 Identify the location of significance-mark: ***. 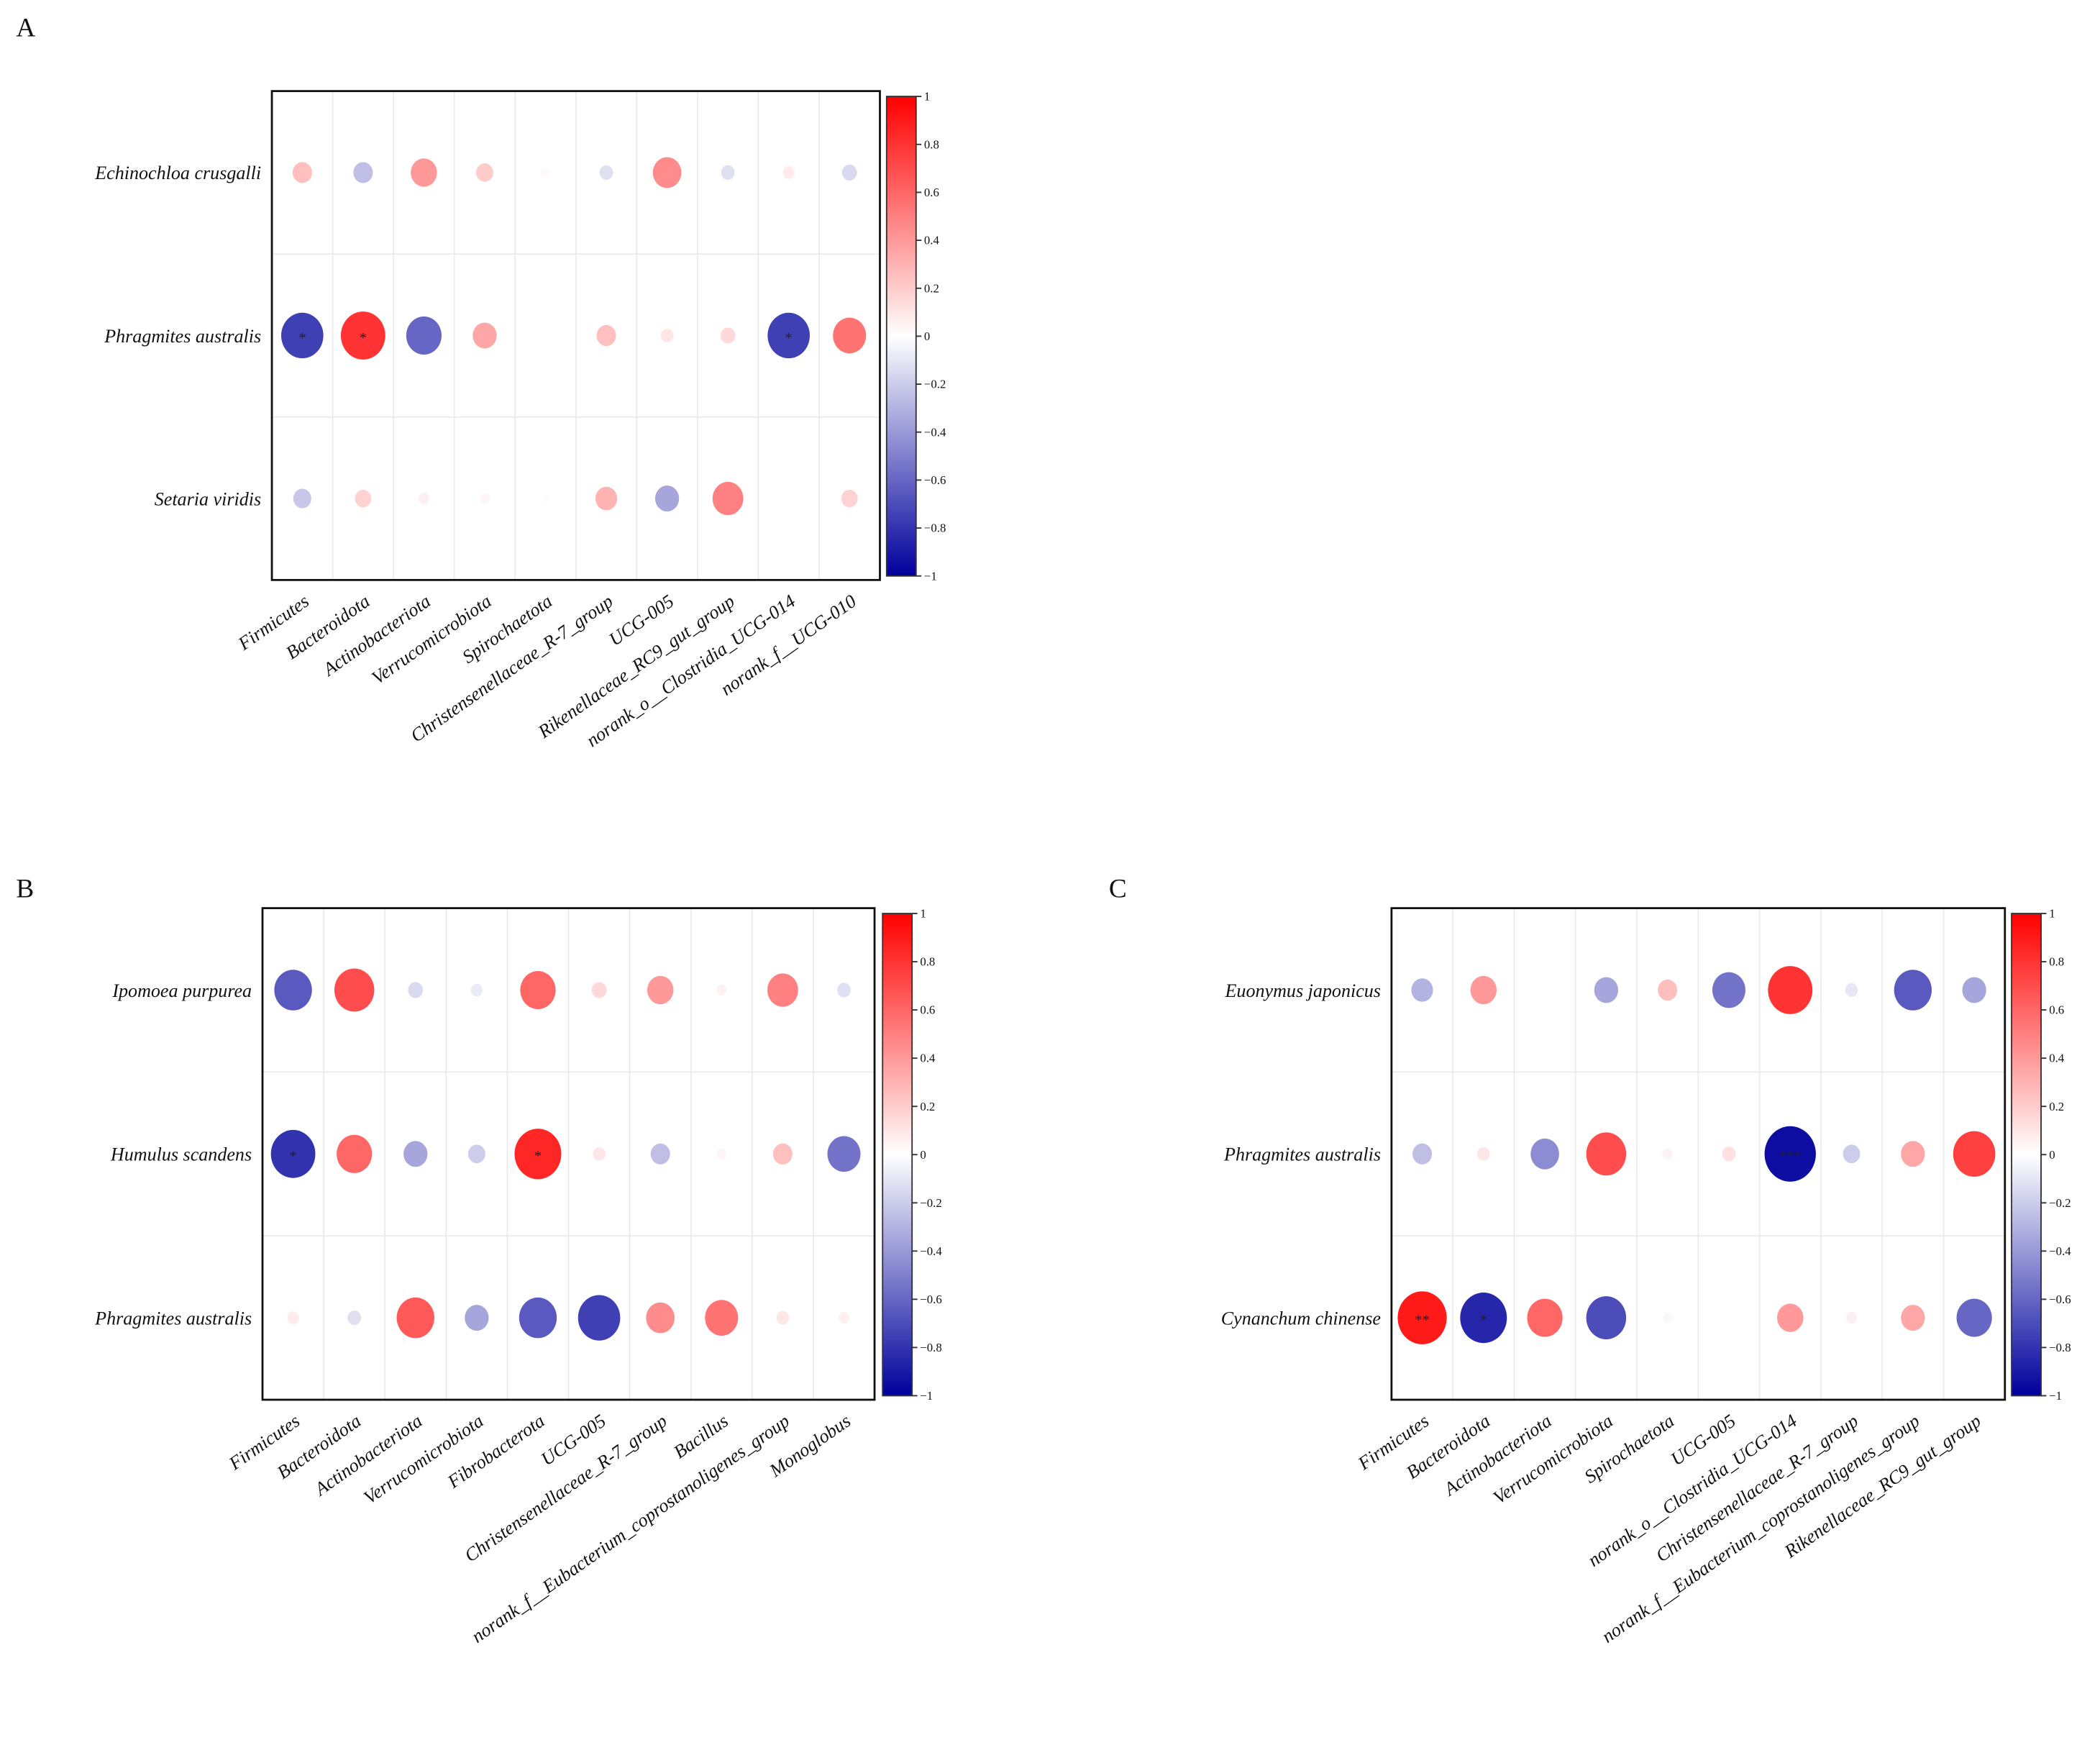
(1790, 1157).